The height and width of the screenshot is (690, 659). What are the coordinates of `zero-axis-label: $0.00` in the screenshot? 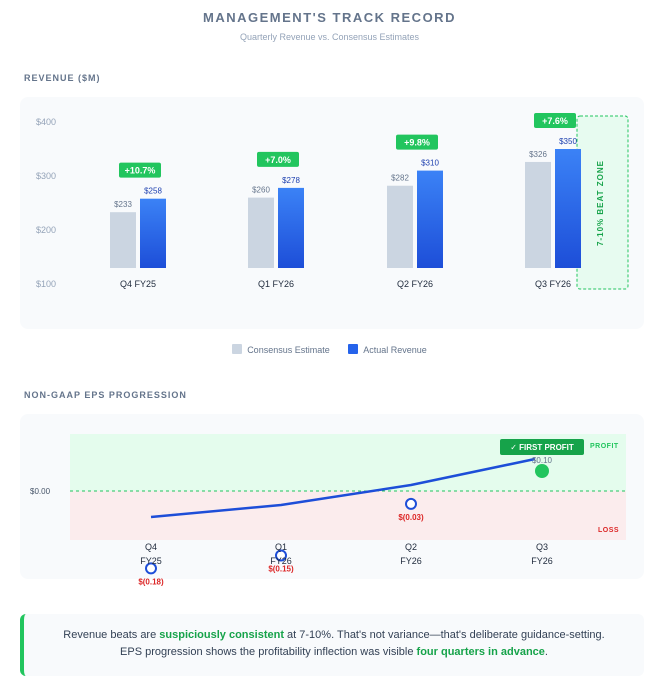 It's located at (40, 491).